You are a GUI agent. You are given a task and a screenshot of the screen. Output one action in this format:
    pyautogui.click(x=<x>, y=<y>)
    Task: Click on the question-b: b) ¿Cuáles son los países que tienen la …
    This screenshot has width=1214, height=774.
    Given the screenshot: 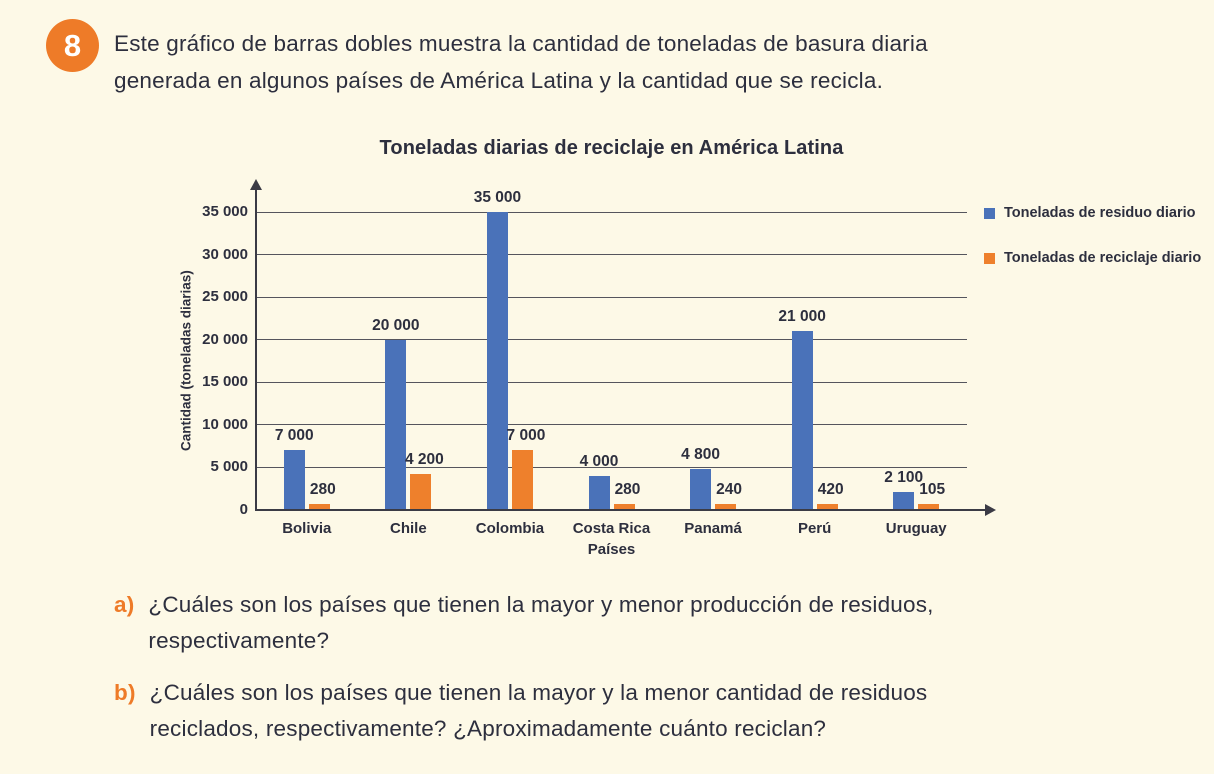 What is the action you would take?
    pyautogui.click(x=520, y=711)
    